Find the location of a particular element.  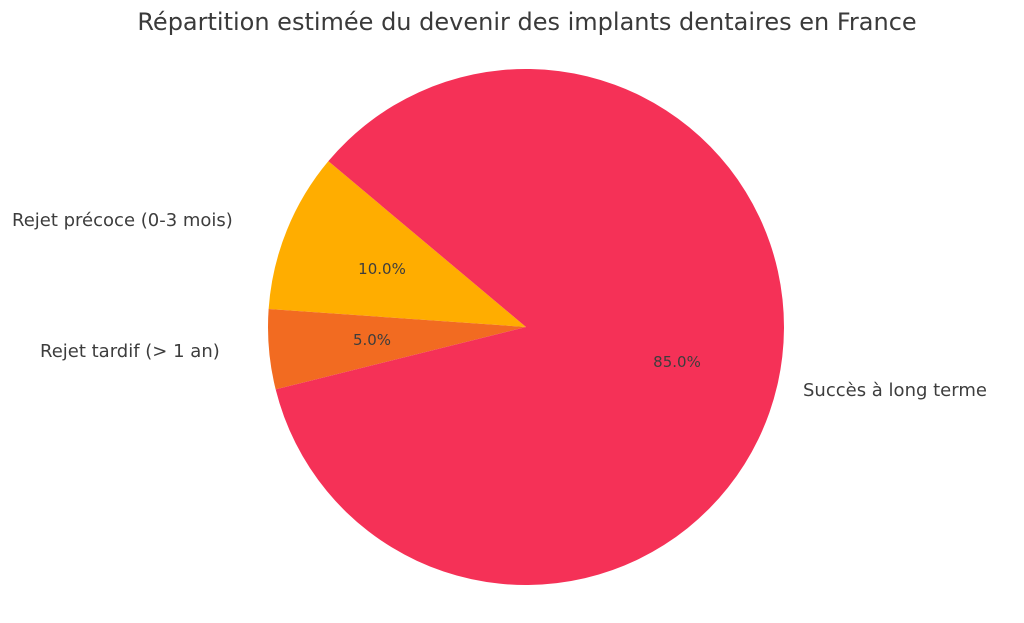

pct-rejet-precoce: 10.0% is located at coordinates (382, 269).